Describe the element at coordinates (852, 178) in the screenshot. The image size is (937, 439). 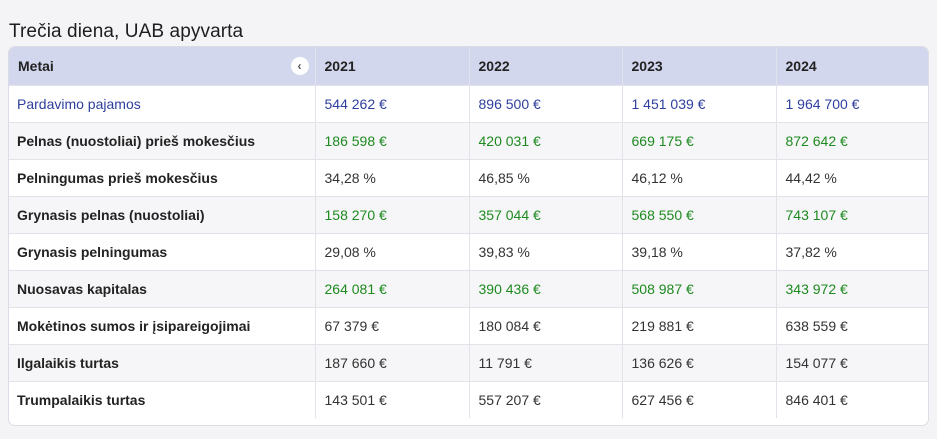
I see `table-cell: 44,42 %` at that location.